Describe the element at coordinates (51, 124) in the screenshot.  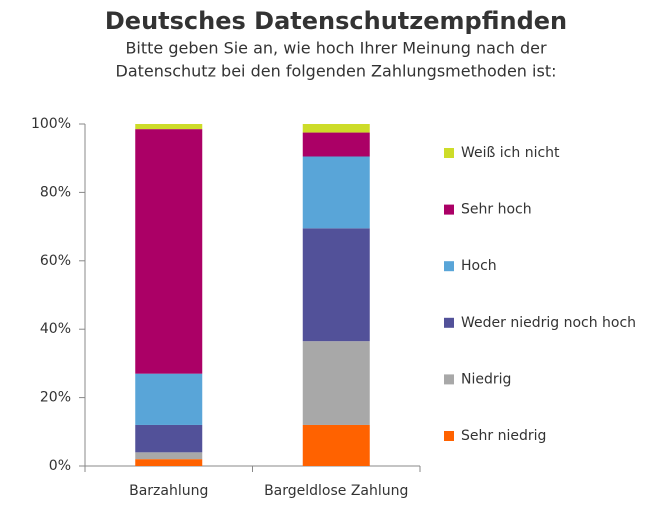
I see `y-tick-label: 100%` at that location.